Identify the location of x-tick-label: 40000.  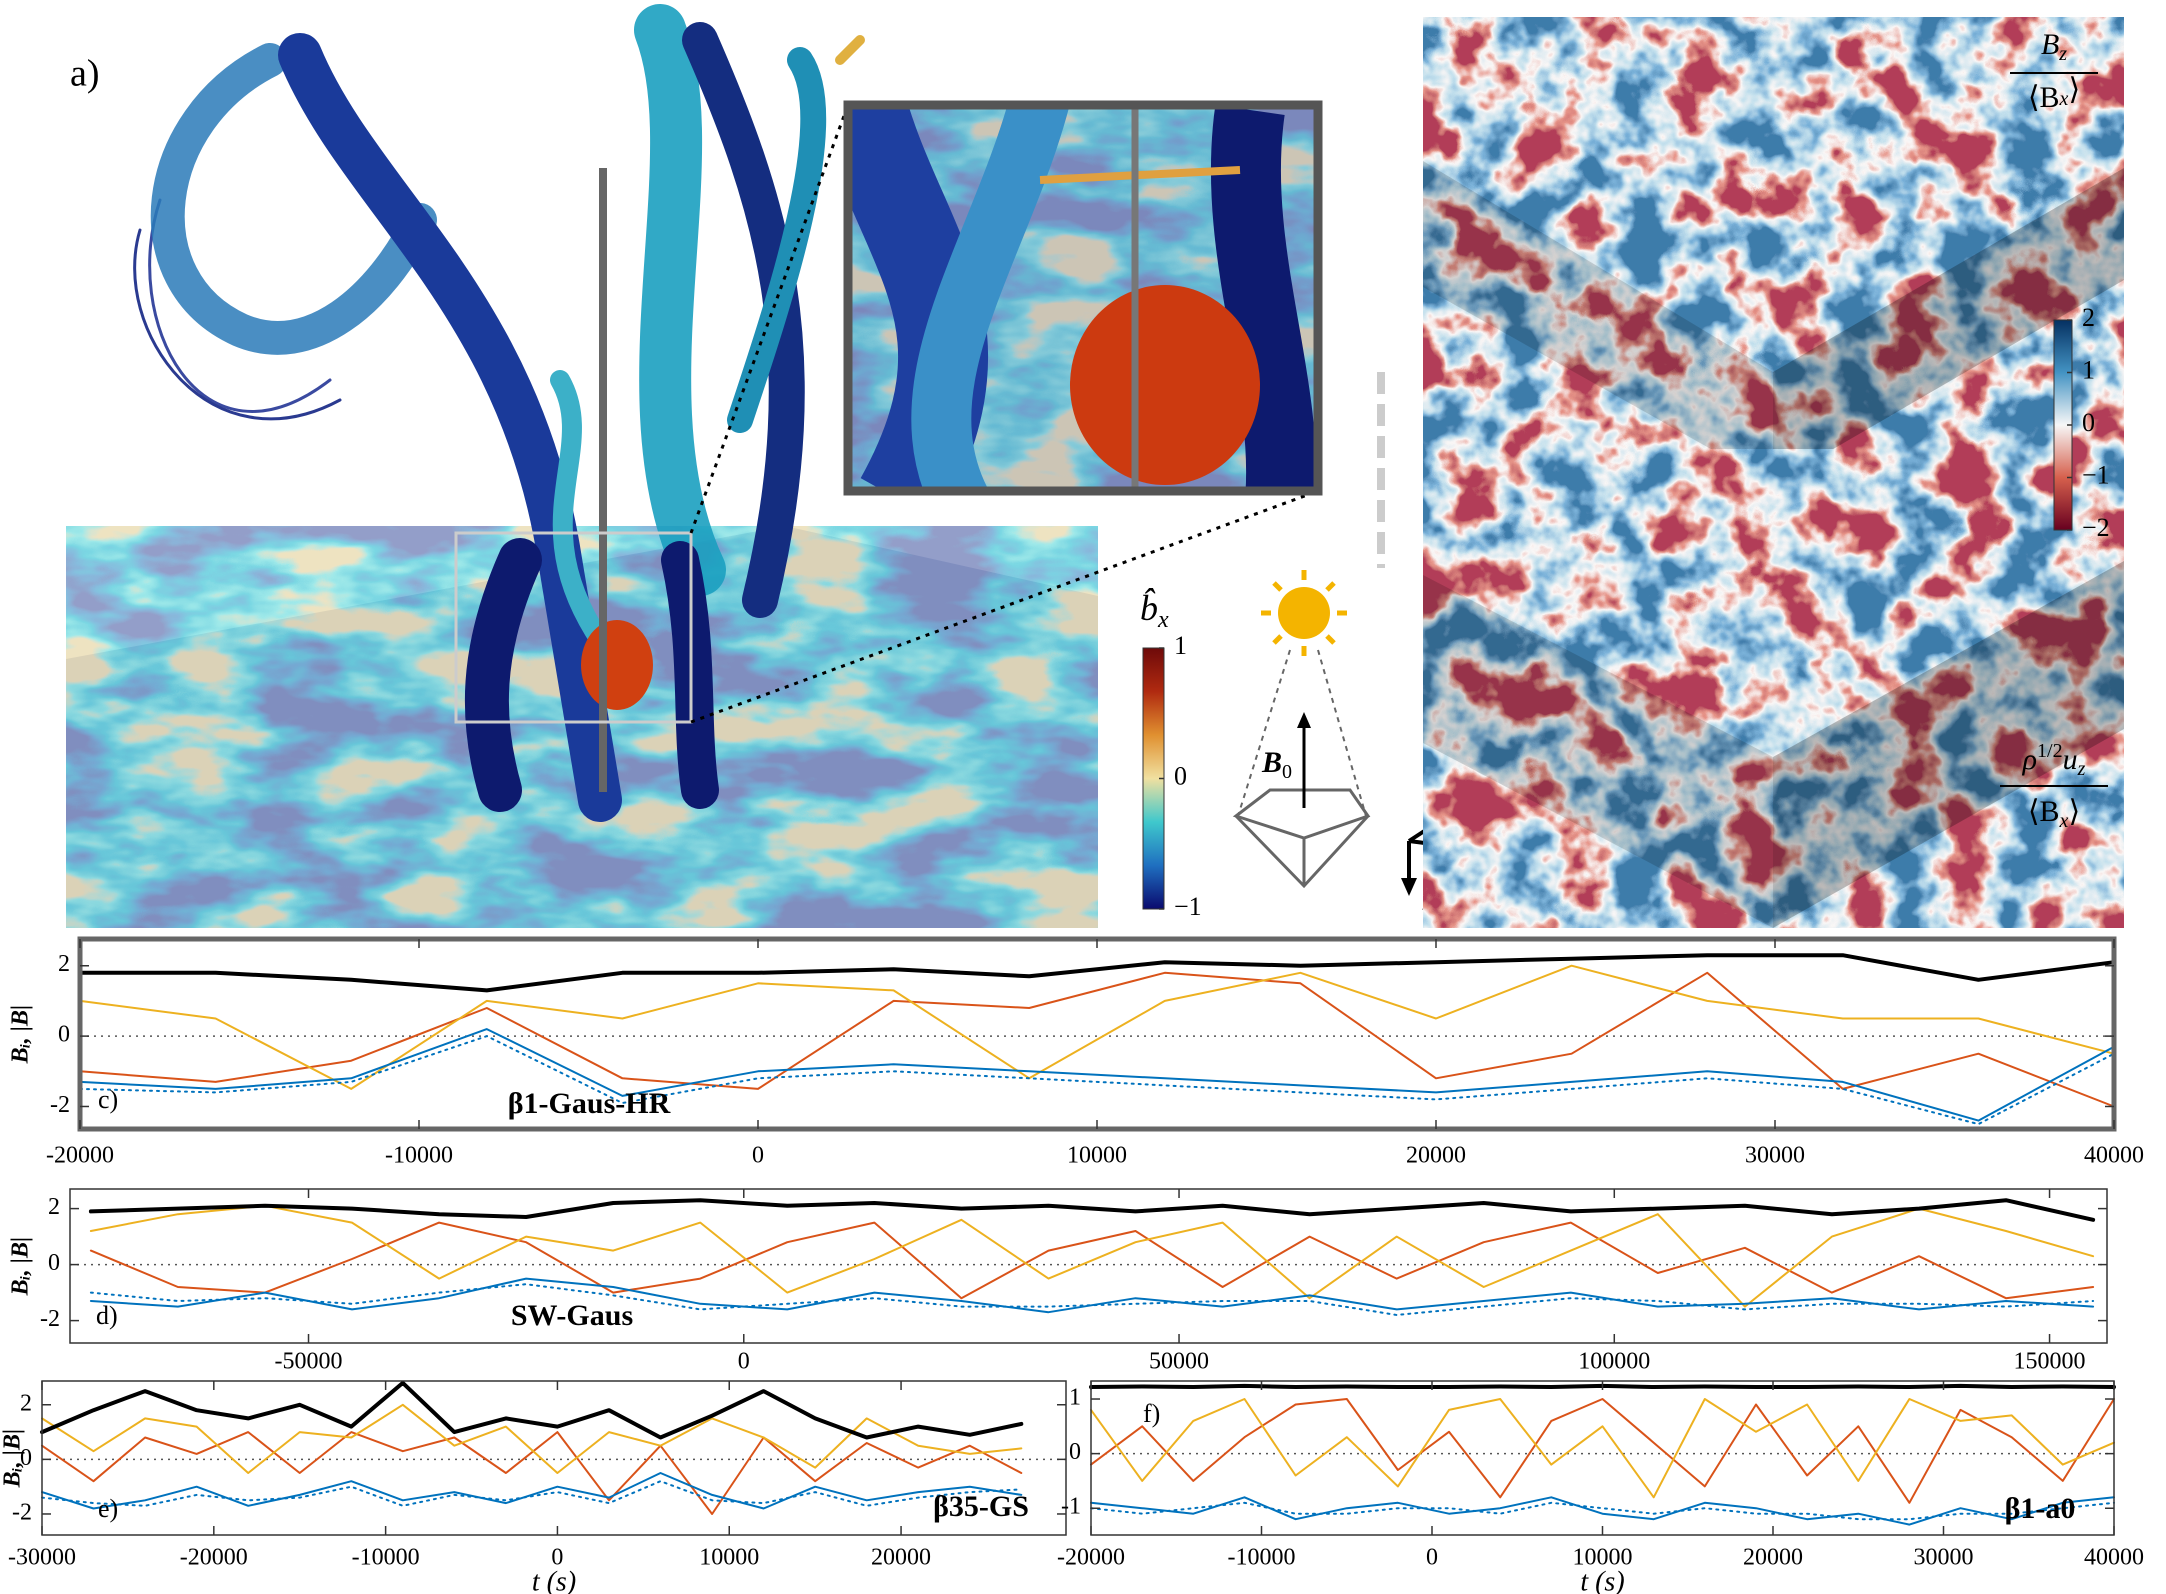
(2114, 1558).